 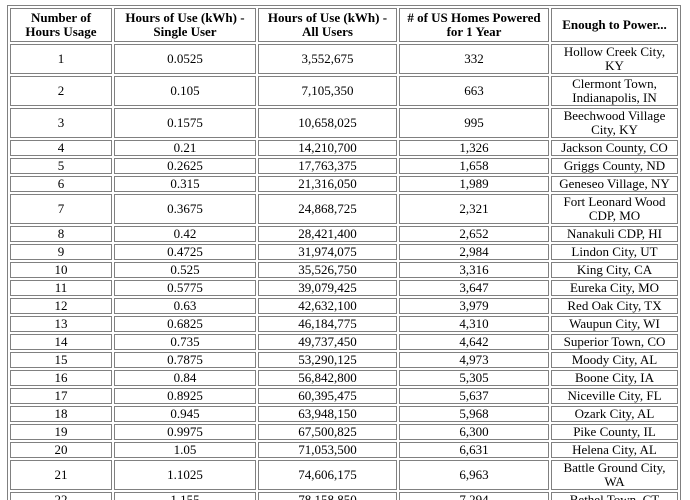 What do you see at coordinates (474, 378) in the screenshot?
I see `table-cell: 5,305` at bounding box center [474, 378].